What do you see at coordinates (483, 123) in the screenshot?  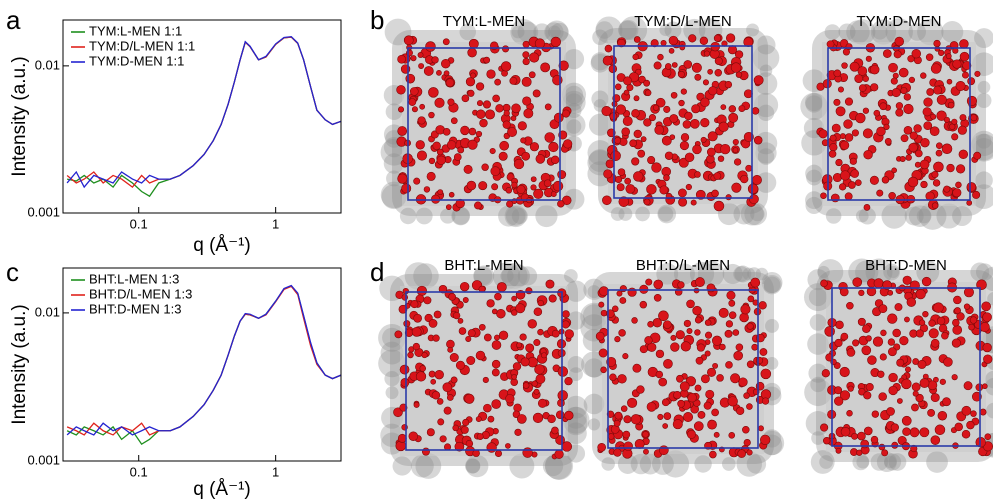 I see `snapshot` at bounding box center [483, 123].